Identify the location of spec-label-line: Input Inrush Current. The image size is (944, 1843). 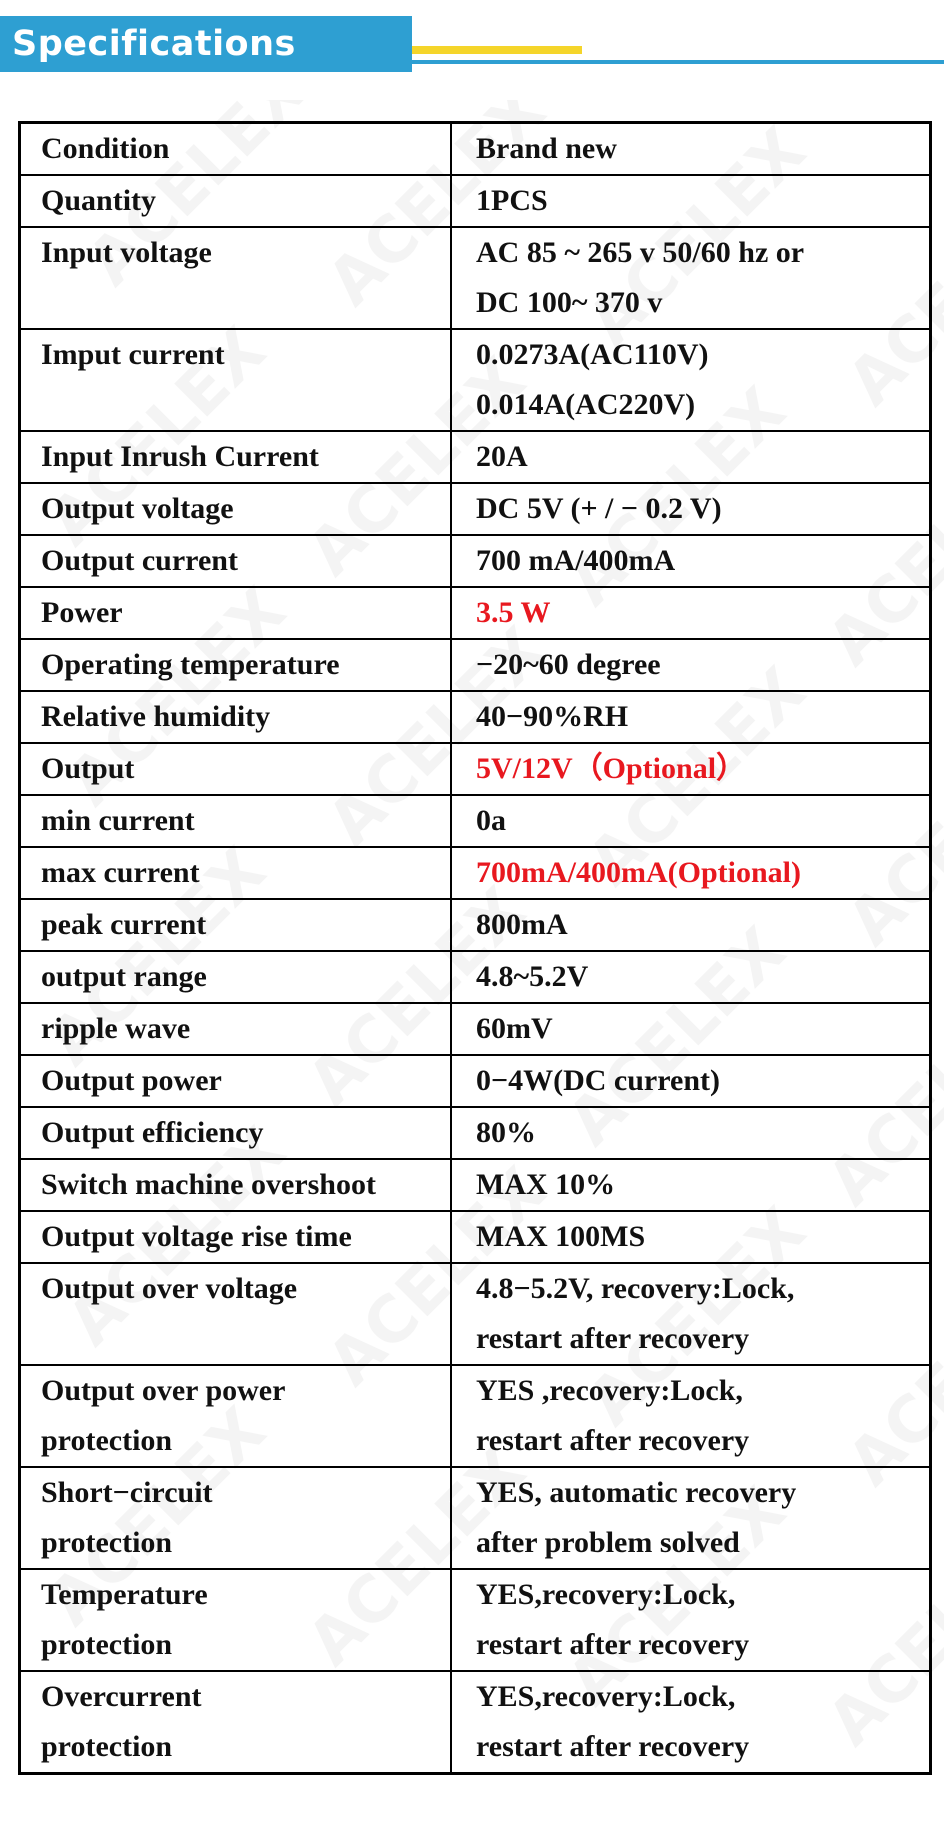
(180, 456).